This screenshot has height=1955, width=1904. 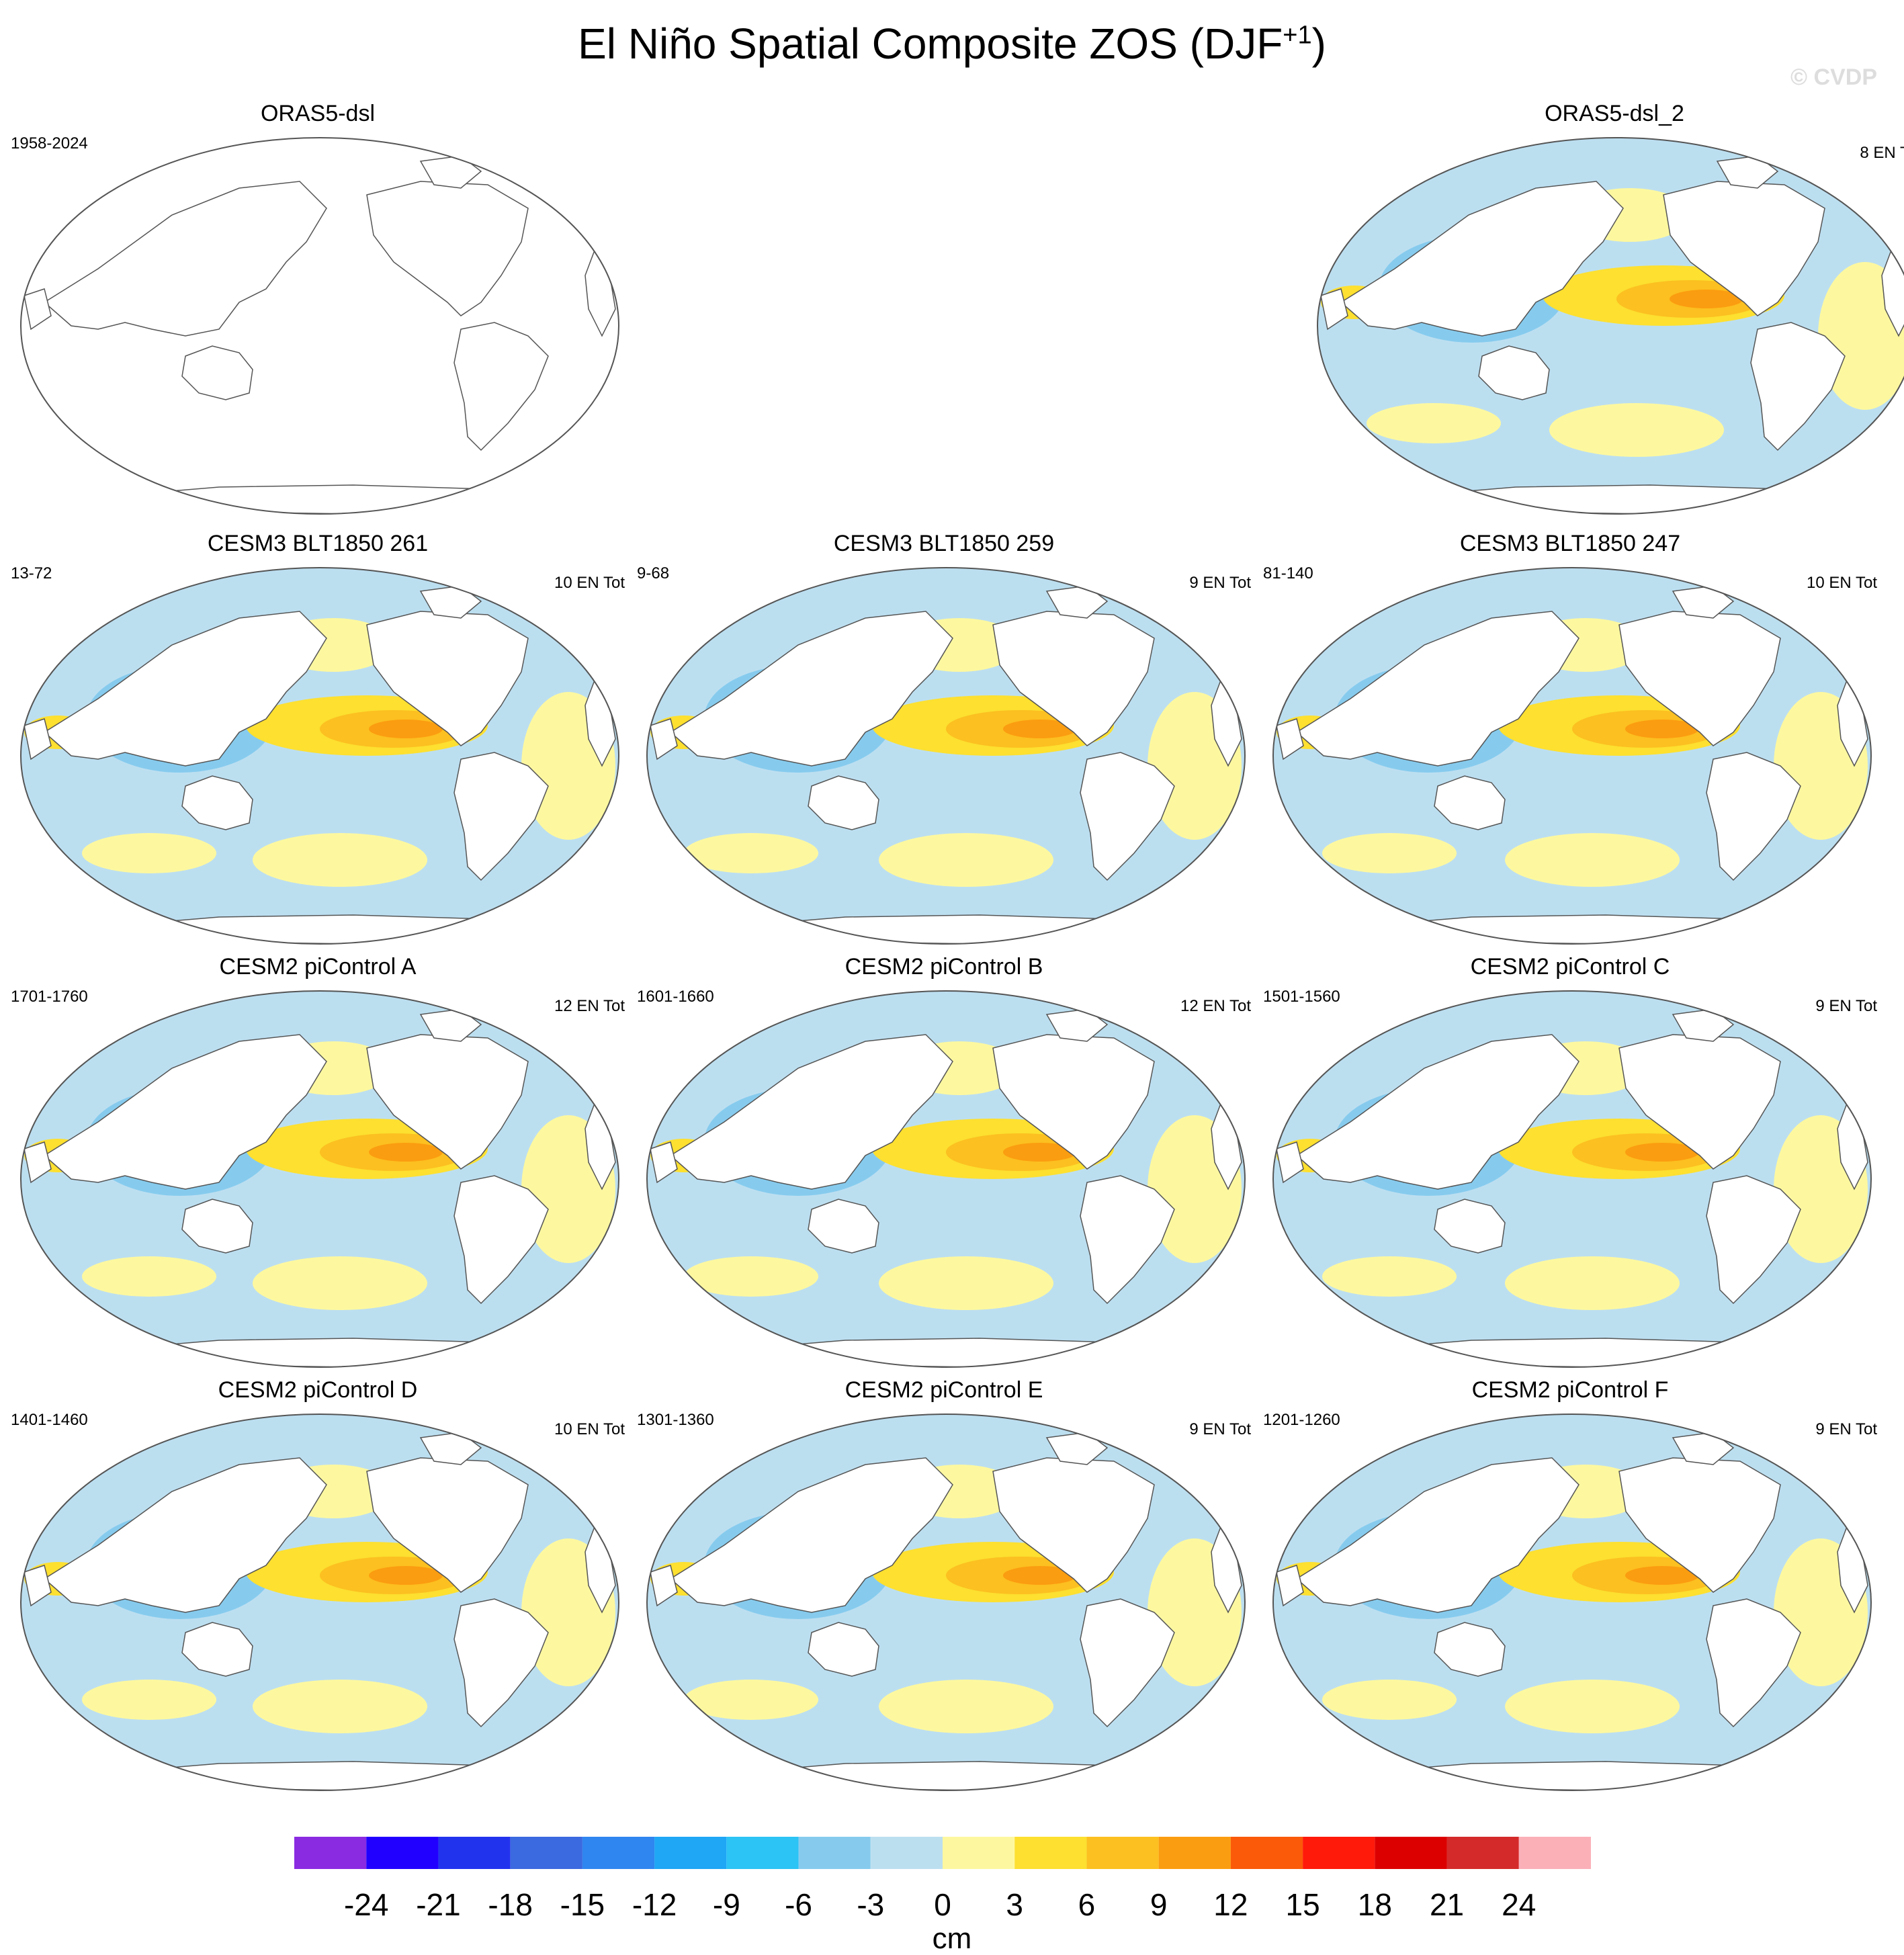 I want to click on map-panel: CESM3 BLT1850 259 9-68 9 EN Tot, so click(x=944, y=739).